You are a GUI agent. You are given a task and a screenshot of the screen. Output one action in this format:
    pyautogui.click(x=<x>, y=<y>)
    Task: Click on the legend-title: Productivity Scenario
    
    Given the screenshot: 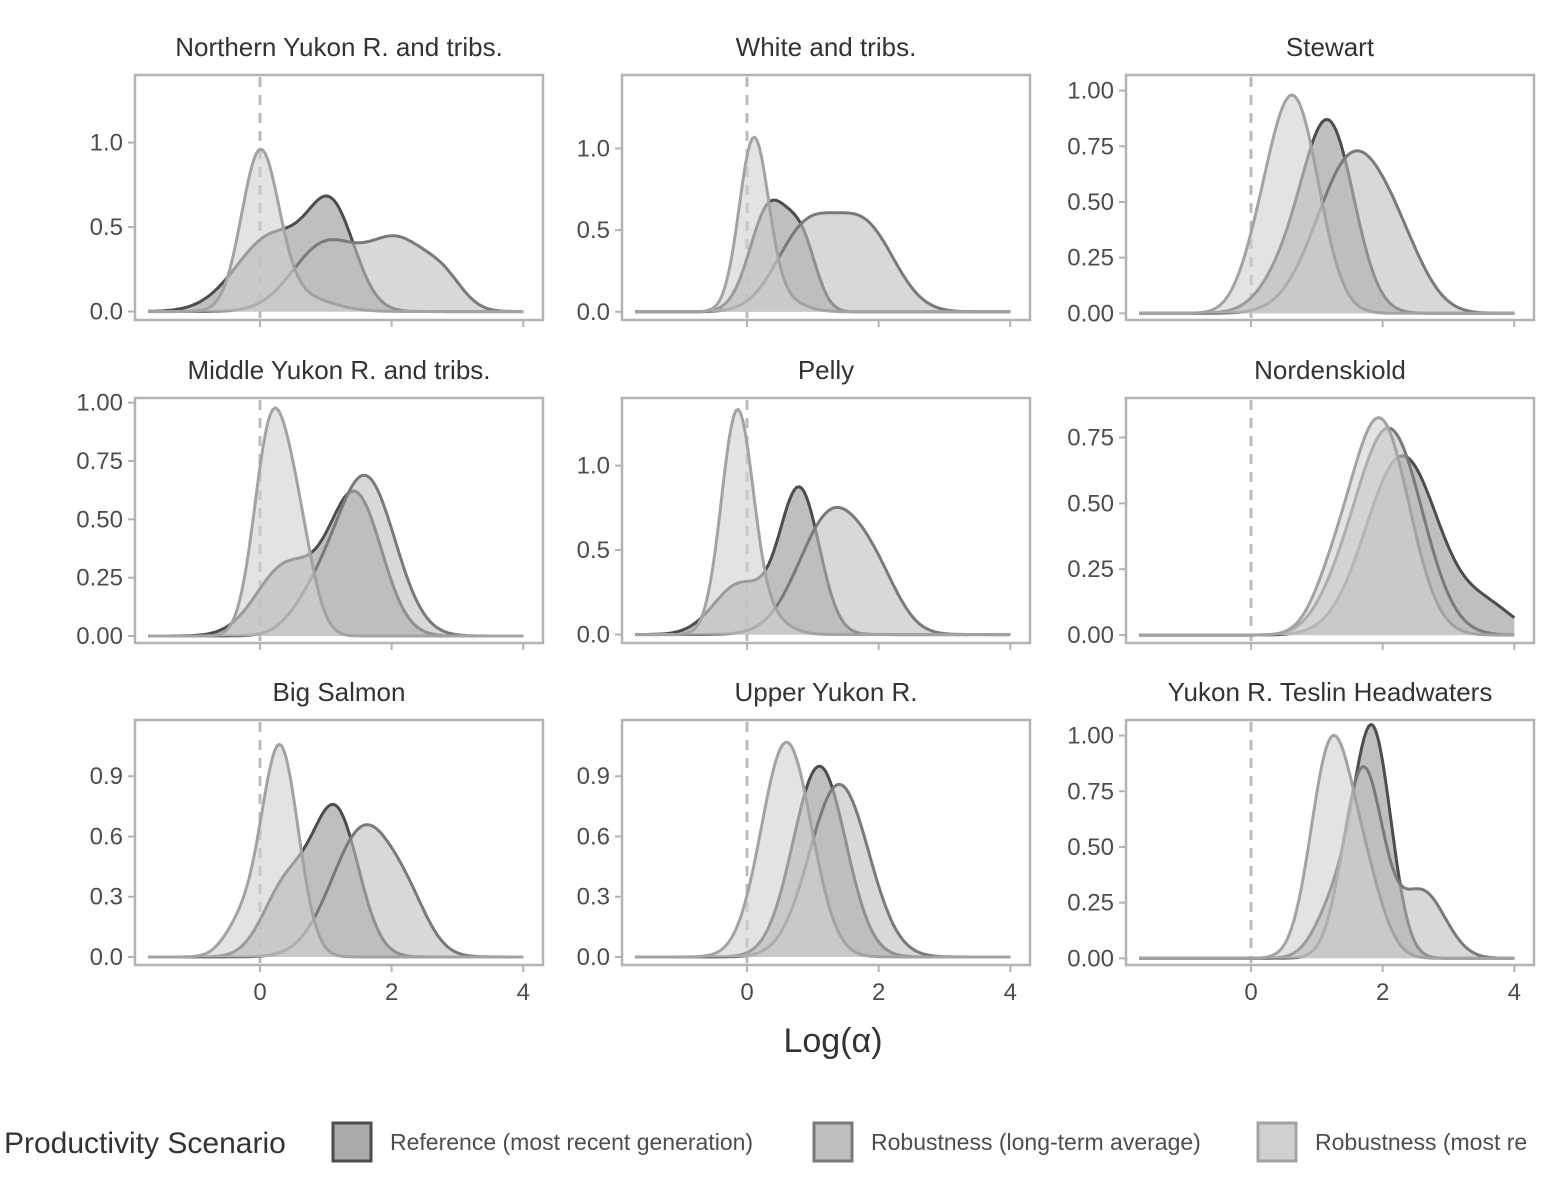 What is the action you would take?
    pyautogui.click(x=145, y=1143)
    